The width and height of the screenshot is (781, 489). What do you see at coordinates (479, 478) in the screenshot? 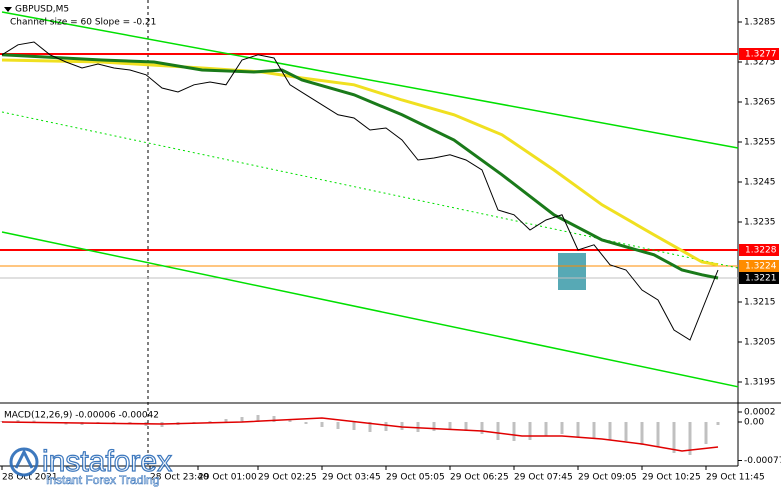
I see `x-tick-label: 29 Oct 06:25` at bounding box center [479, 478].